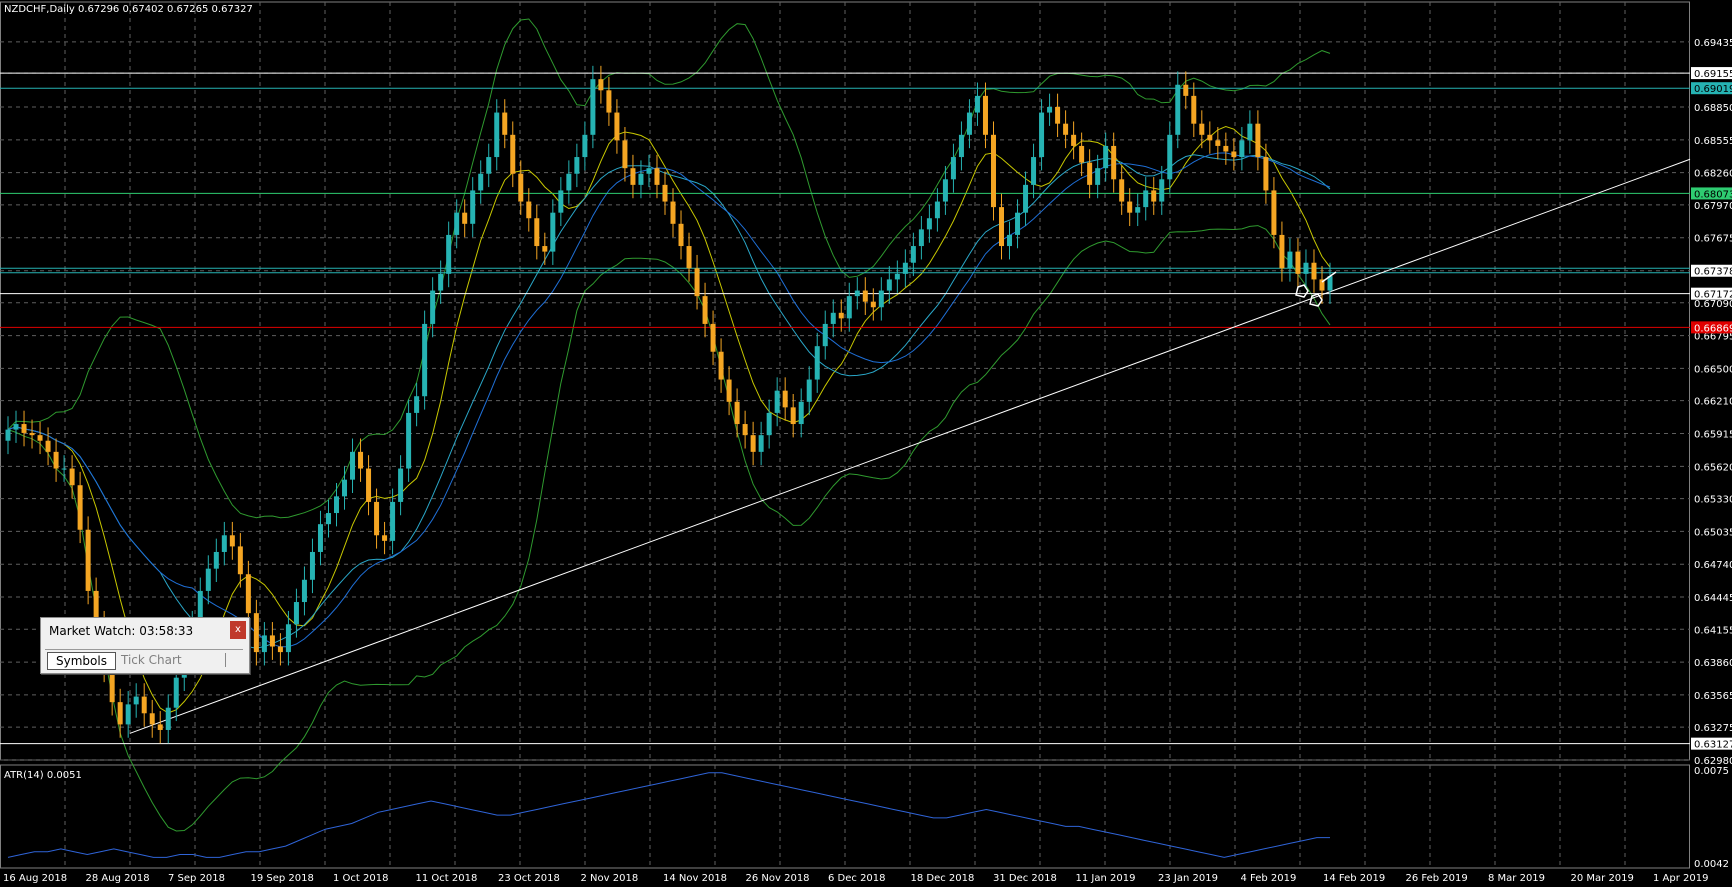  I want to click on x-tick-label: 23 Oct 2018, so click(529, 878).